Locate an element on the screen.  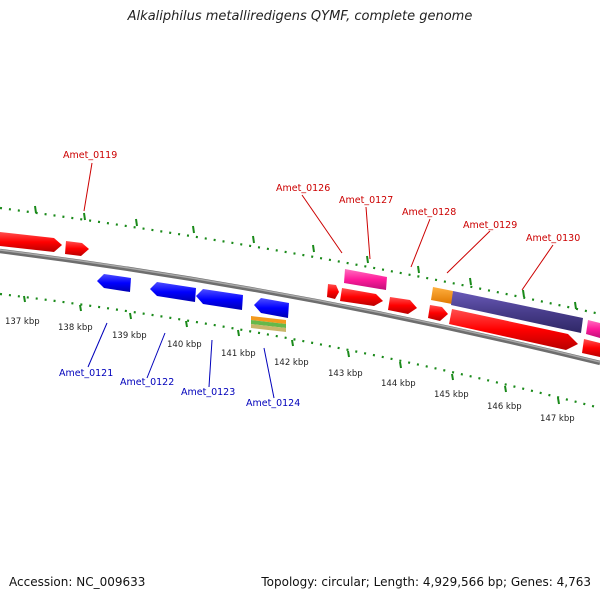
gene-label-amet-0122: Amet_0122 is located at coordinates (147, 382).